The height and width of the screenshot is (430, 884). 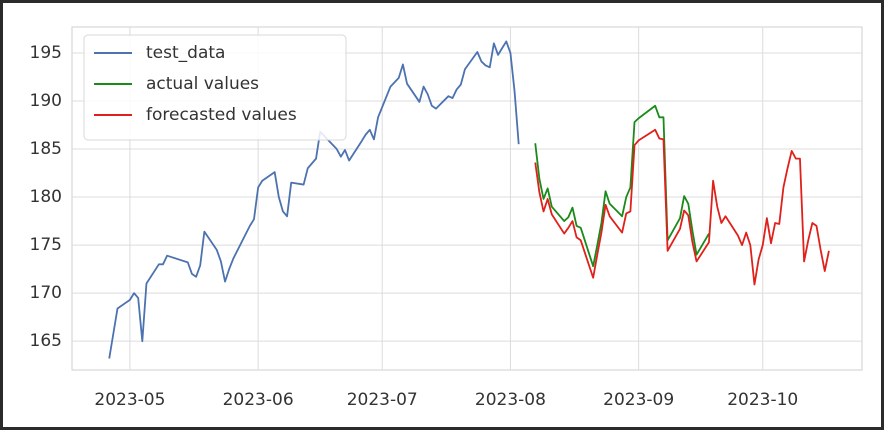 What do you see at coordinates (46, 293) in the screenshot?
I see `y-tick-label: 170` at bounding box center [46, 293].